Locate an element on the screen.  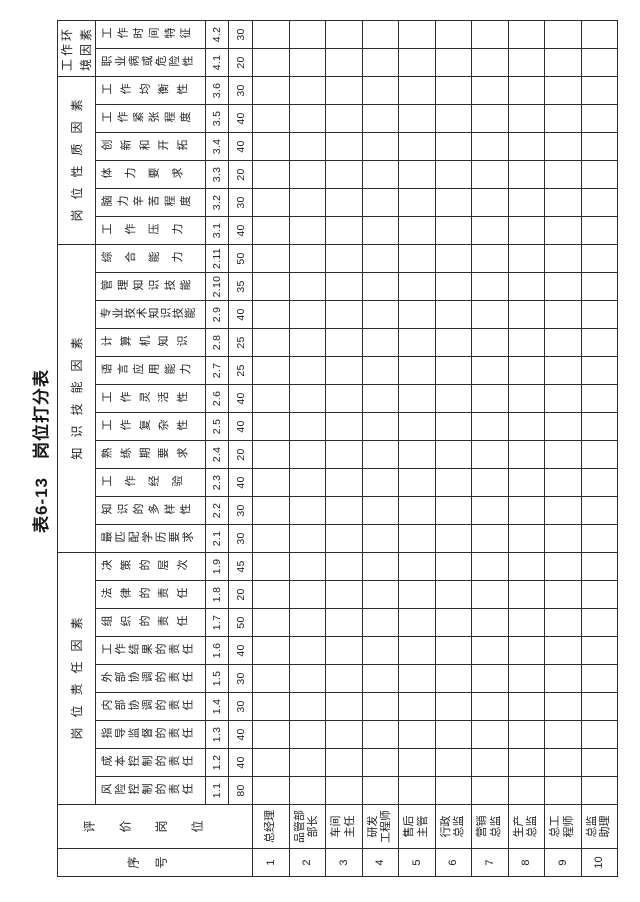
position-header-cell: 评价岗位 is located at coordinates (155, 826).